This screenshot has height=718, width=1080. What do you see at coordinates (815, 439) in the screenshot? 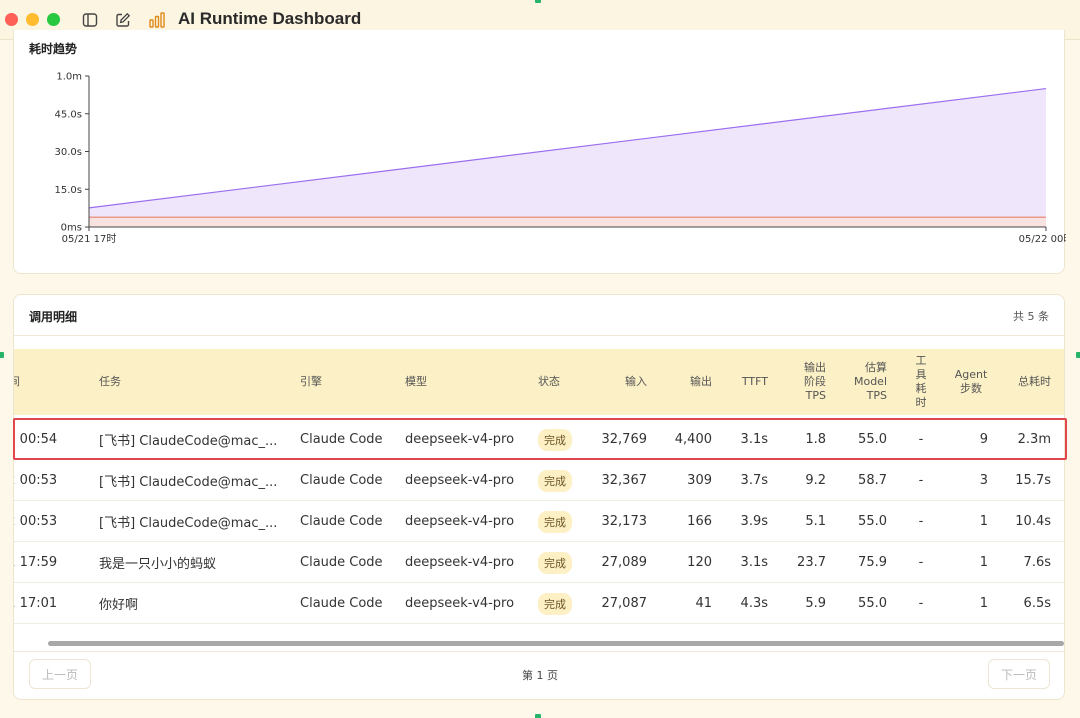
I see `cell-output-tps: 1.8` at bounding box center [815, 439].